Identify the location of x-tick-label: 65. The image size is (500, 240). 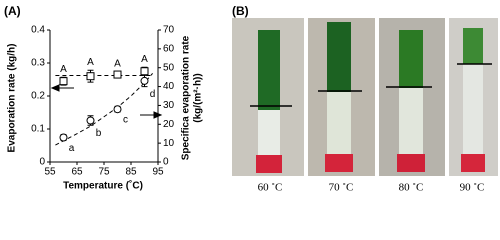
(77, 172).